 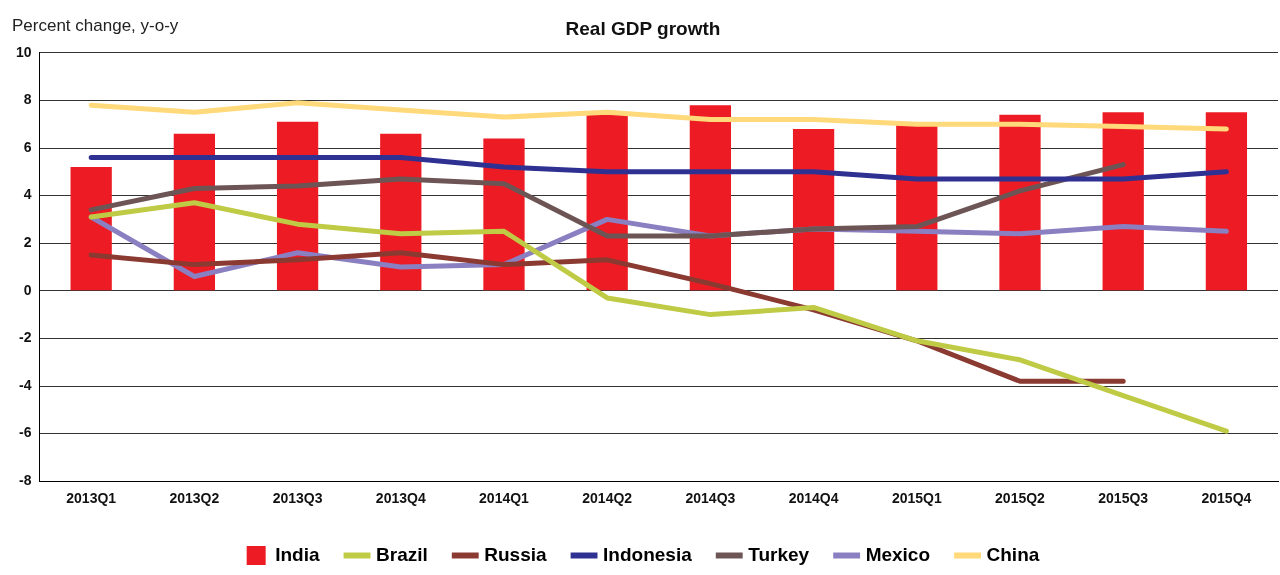 I want to click on legend-label: Turkey, so click(x=779, y=554).